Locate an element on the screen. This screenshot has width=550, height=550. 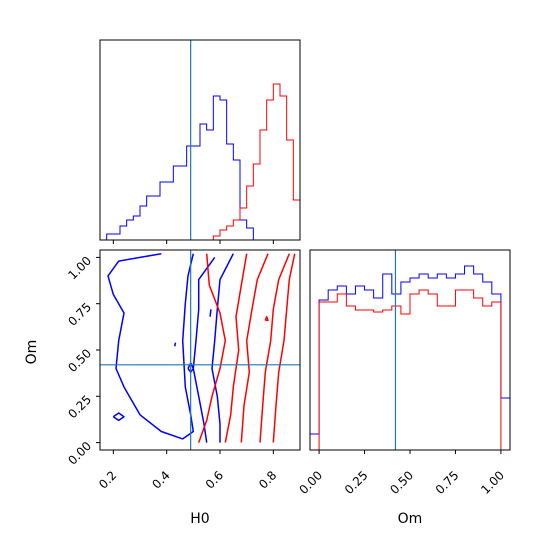
om-x-tick-label-2: 0.50 is located at coordinates (401, 482).